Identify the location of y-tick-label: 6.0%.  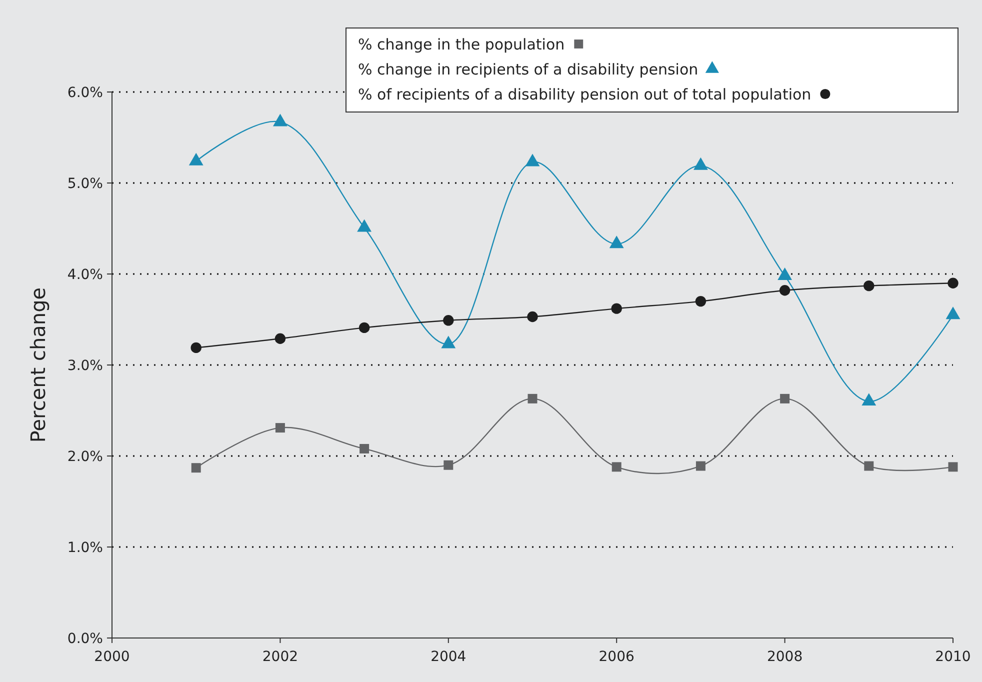
(85, 92).